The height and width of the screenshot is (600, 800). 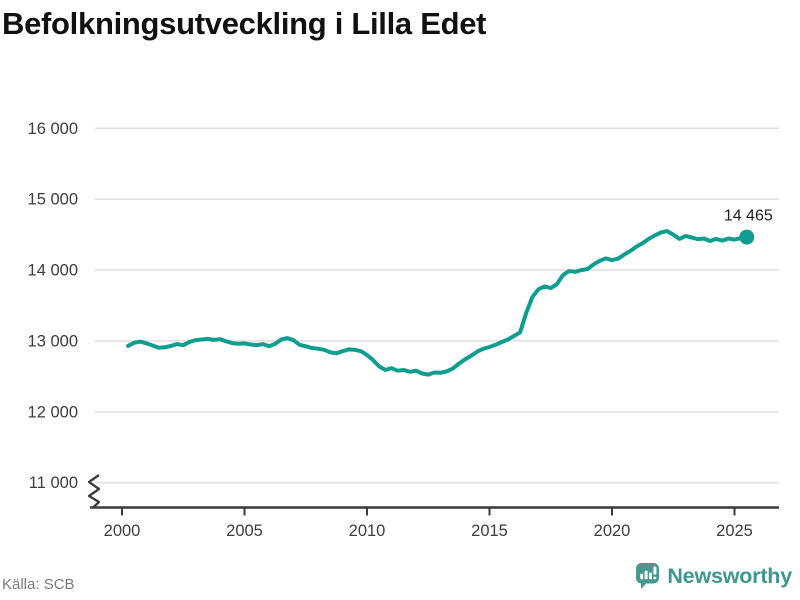 I want to click on x-axis-label: 2015, so click(x=489, y=531).